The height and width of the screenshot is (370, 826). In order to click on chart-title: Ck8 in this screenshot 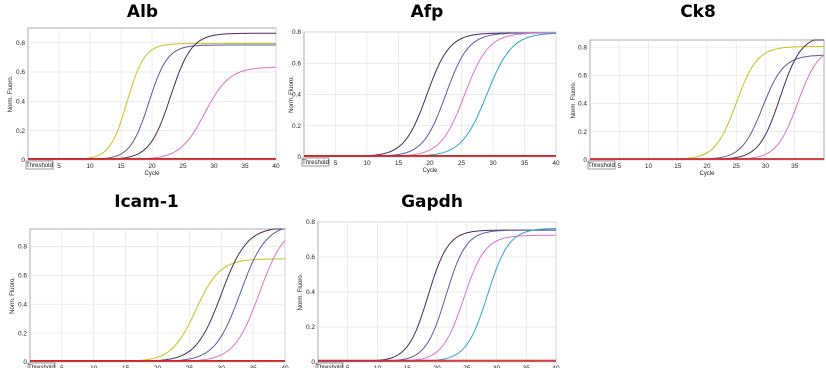, I will do `click(698, 12)`.